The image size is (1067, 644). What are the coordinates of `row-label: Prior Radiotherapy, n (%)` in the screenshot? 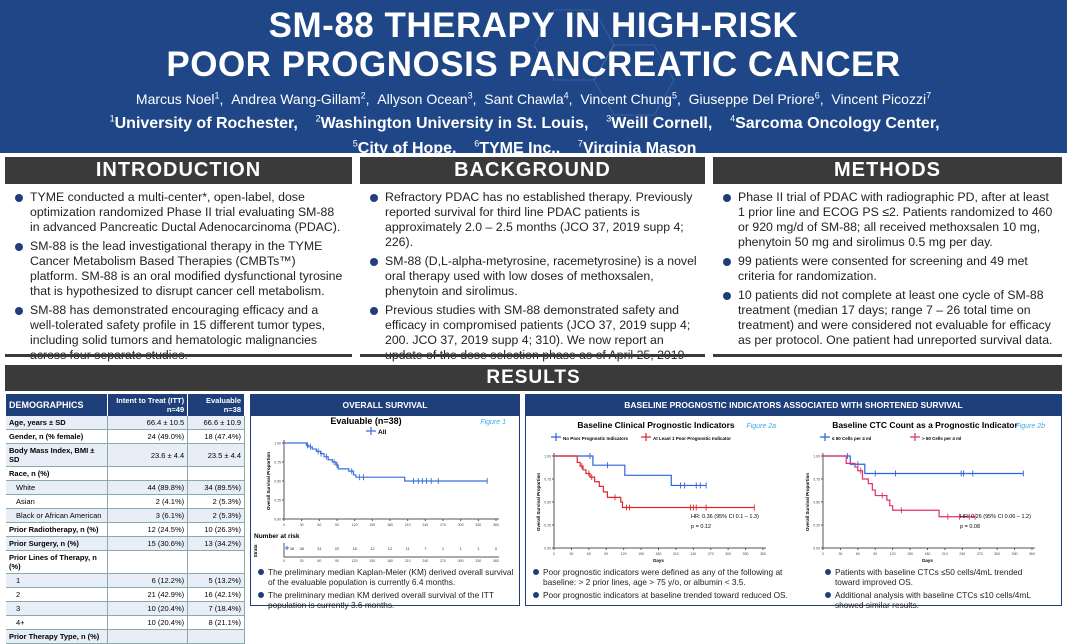 It's located at (57, 530).